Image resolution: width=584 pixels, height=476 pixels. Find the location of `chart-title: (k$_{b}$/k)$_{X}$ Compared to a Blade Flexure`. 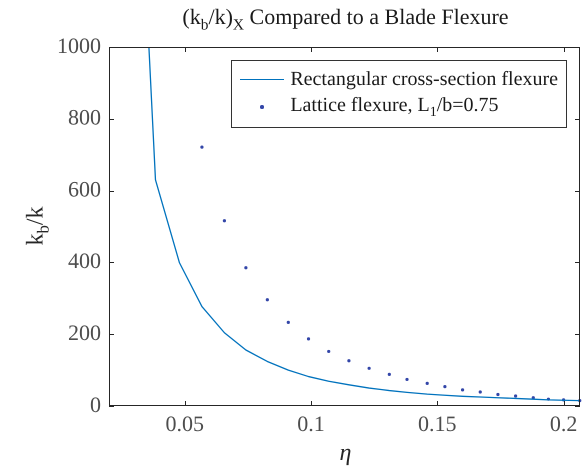

chart-title: (k$_{b}$/k)$_{X}$ Compared to a Blade Flexure is located at coordinates (345, 19).